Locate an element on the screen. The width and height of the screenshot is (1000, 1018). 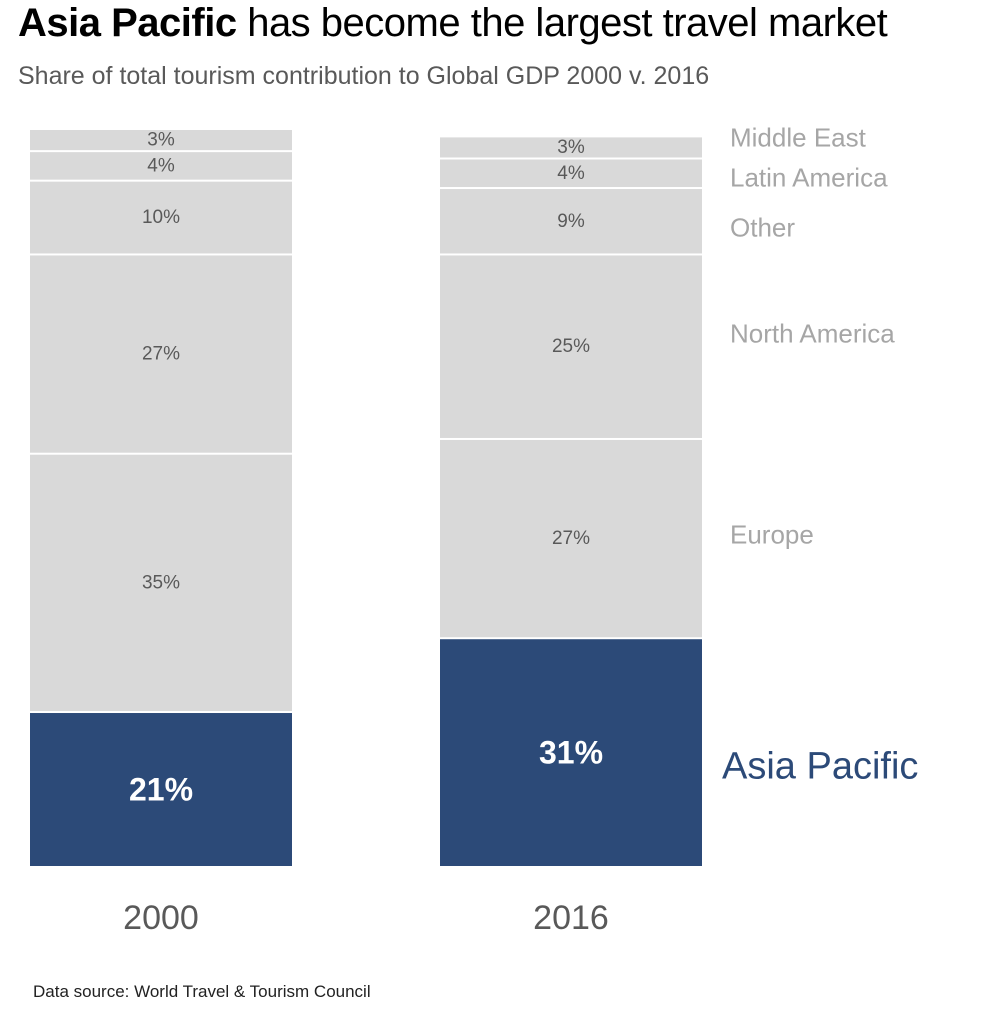
series-label-asia-pacific: Asia Pacific is located at coordinates (820, 767).